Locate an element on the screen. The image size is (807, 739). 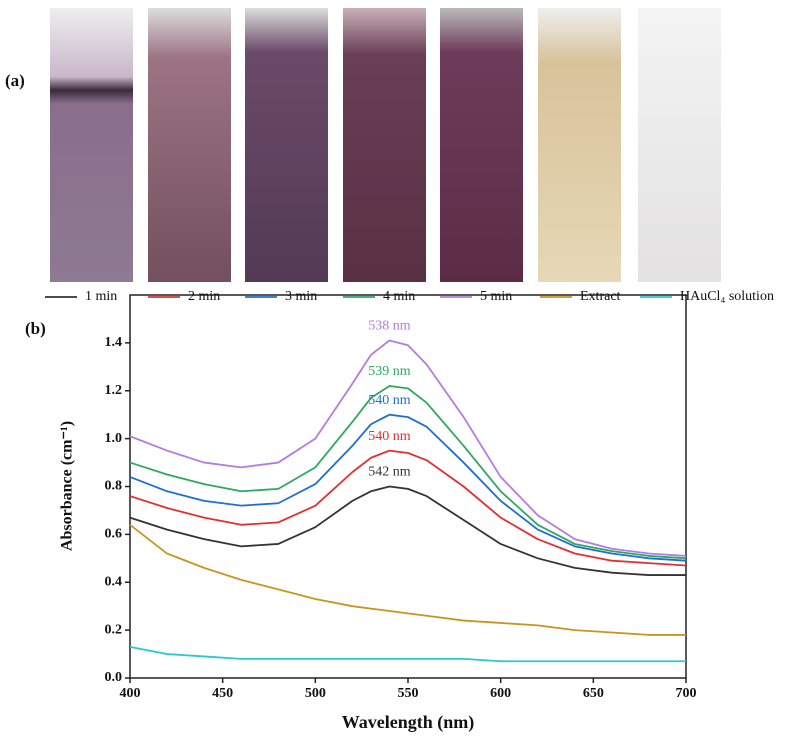
legend-label: 1 min is located at coordinates (101, 296).